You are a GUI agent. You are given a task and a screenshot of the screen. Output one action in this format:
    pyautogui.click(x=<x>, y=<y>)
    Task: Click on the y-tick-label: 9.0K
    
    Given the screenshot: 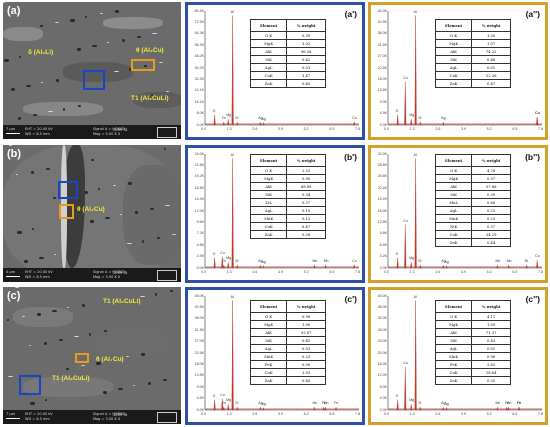 What is the action you would take?
    pyautogui.click(x=383, y=101)
    